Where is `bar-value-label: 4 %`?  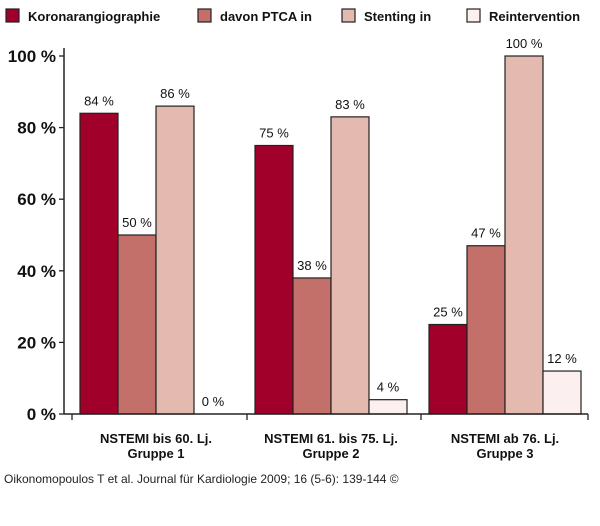
bar-value-label: 4 % is located at coordinates (388, 387).